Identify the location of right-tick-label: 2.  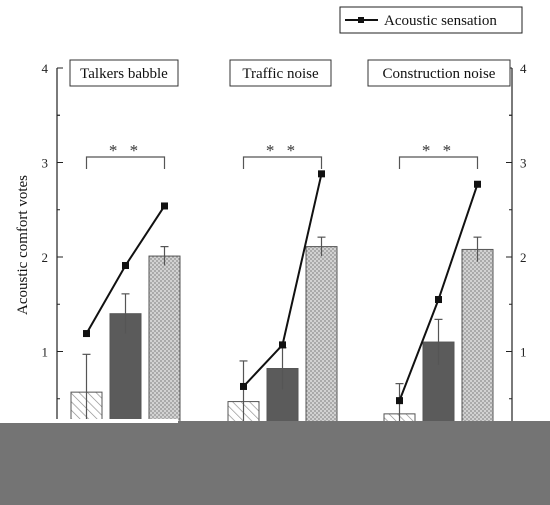
(523, 257).